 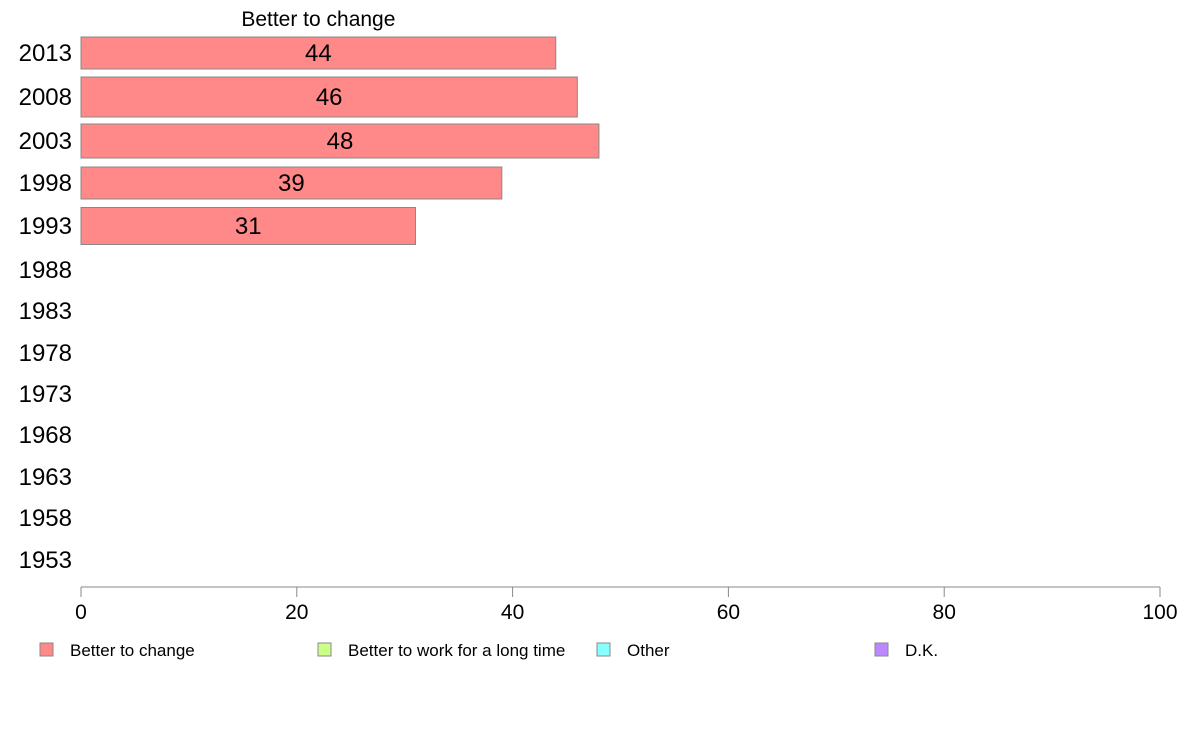 What do you see at coordinates (648, 650) in the screenshot?
I see `legend-label-2: Other` at bounding box center [648, 650].